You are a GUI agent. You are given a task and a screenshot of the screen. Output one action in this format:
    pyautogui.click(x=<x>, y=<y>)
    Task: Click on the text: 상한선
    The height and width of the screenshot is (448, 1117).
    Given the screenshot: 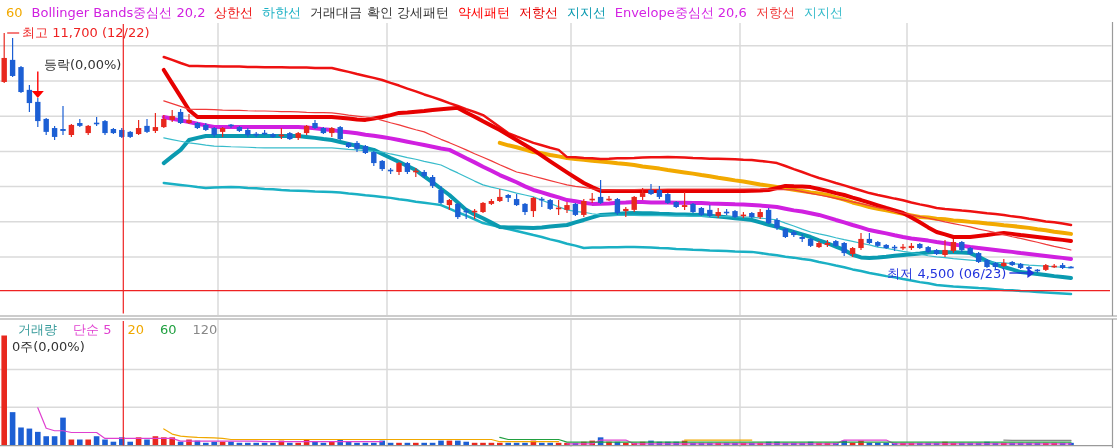 What is the action you would take?
    pyautogui.click(x=234, y=12)
    